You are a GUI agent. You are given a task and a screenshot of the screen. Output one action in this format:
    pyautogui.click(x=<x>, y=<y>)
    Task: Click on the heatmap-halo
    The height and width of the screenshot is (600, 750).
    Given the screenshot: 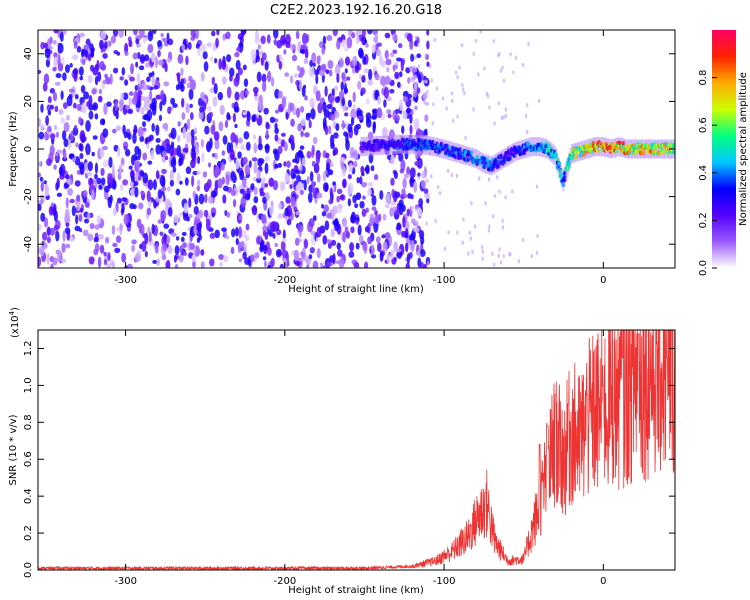 What is the action you would take?
    pyautogui.click(x=637, y=149)
    